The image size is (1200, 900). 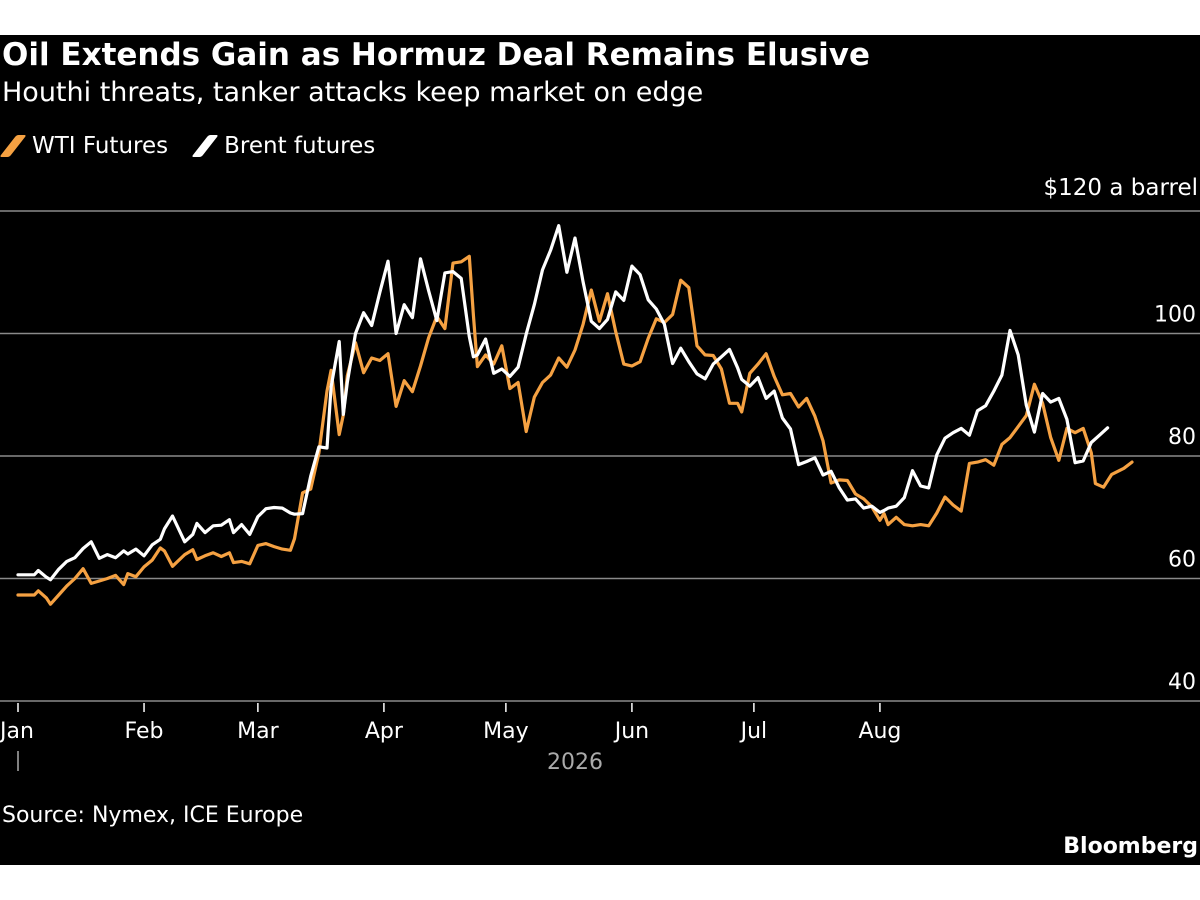 What do you see at coordinates (384, 731) in the screenshot?
I see `x-tick-label-apr: Apr` at bounding box center [384, 731].